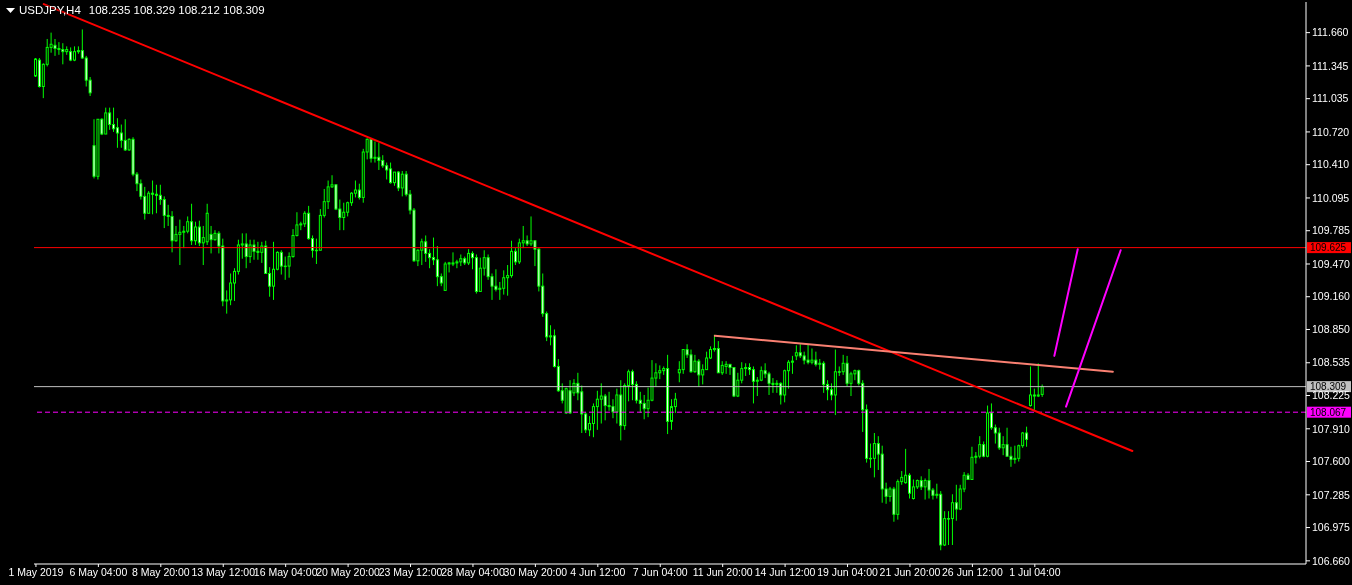 The width and height of the screenshot is (1352, 585). Describe the element at coordinates (1331, 560) in the screenshot. I see `y-tick-label: 106.660` at that location.